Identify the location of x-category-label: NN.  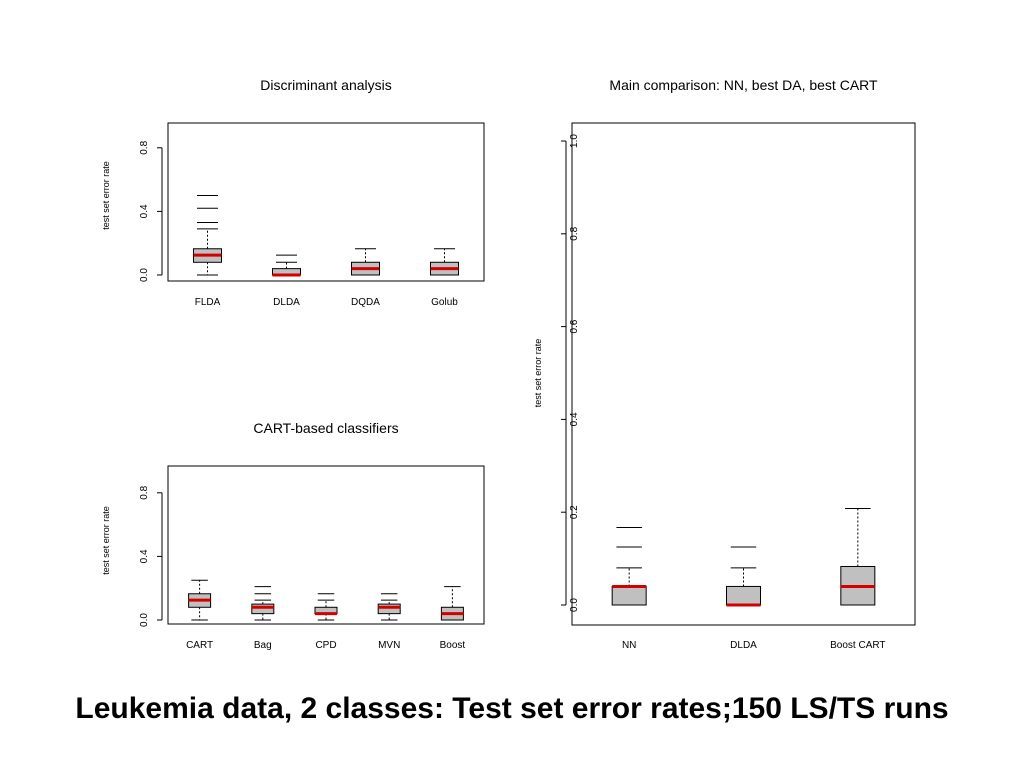
(629, 645).